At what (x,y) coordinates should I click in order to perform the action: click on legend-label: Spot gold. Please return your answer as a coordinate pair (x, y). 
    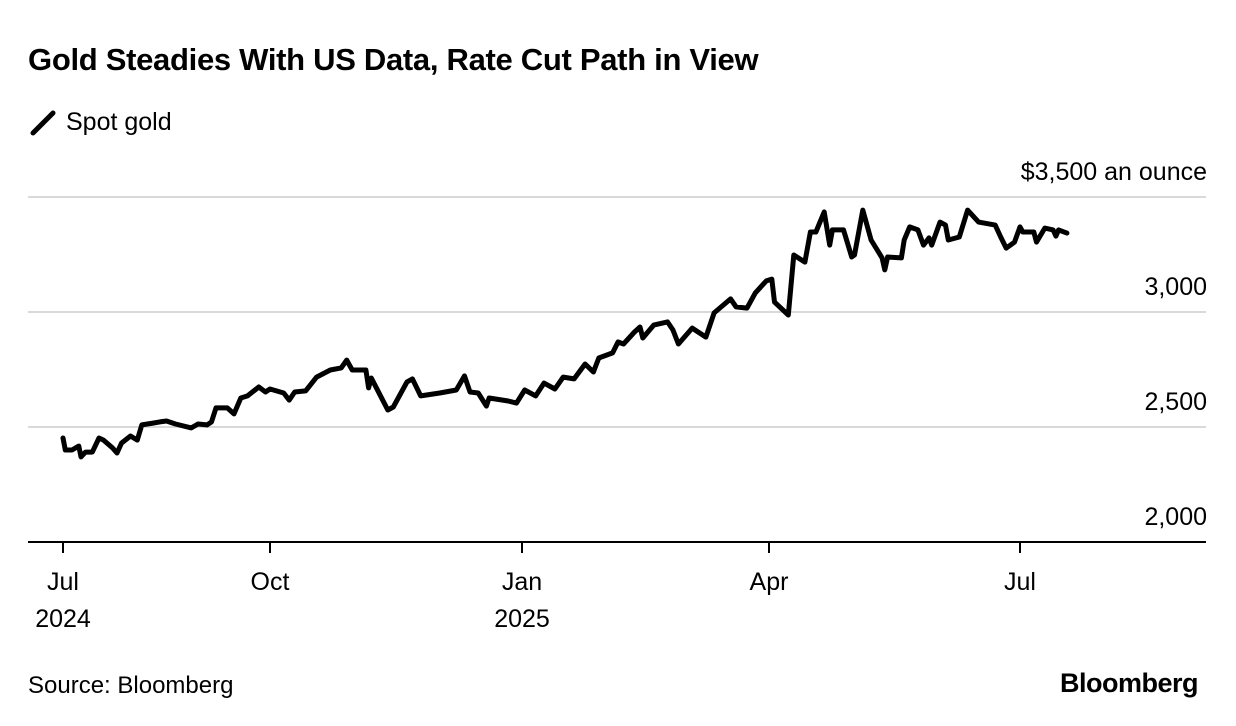
    Looking at the image, I should click on (119, 122).